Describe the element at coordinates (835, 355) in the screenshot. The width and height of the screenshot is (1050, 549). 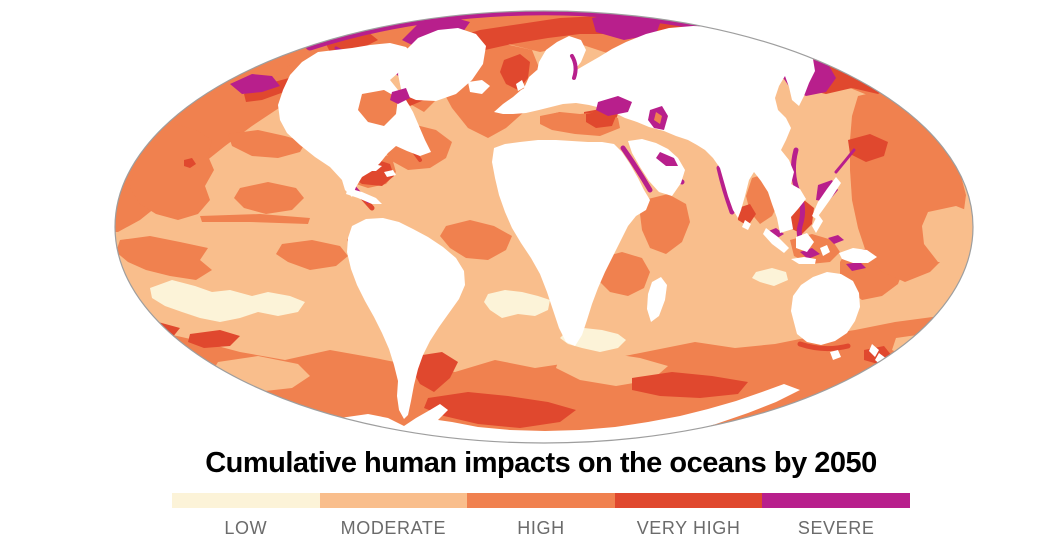
I see `land-tasmania` at that location.